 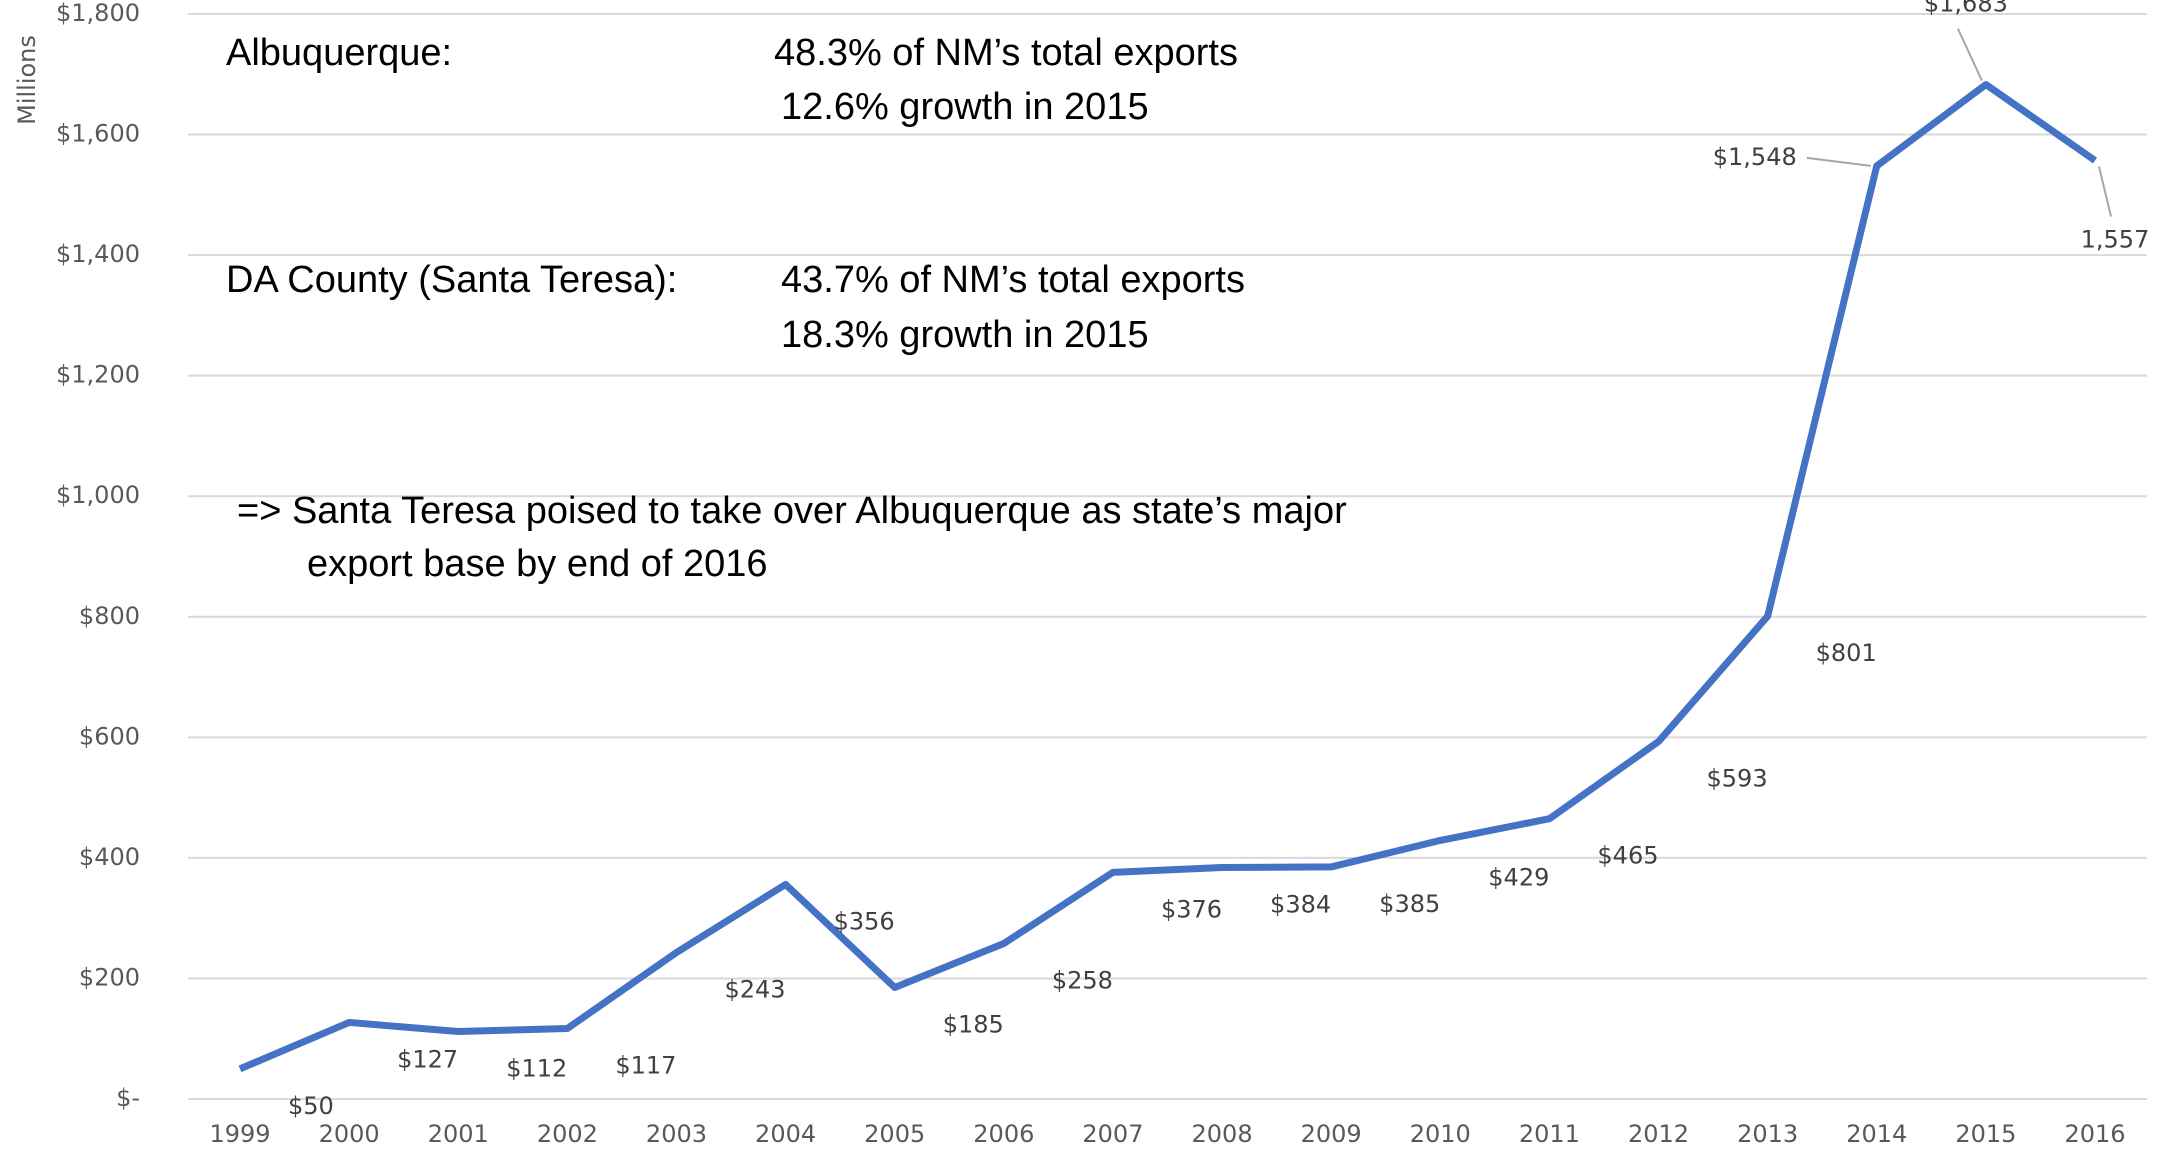 What do you see at coordinates (1846, 653) in the screenshot?
I see `data-label: $801` at bounding box center [1846, 653].